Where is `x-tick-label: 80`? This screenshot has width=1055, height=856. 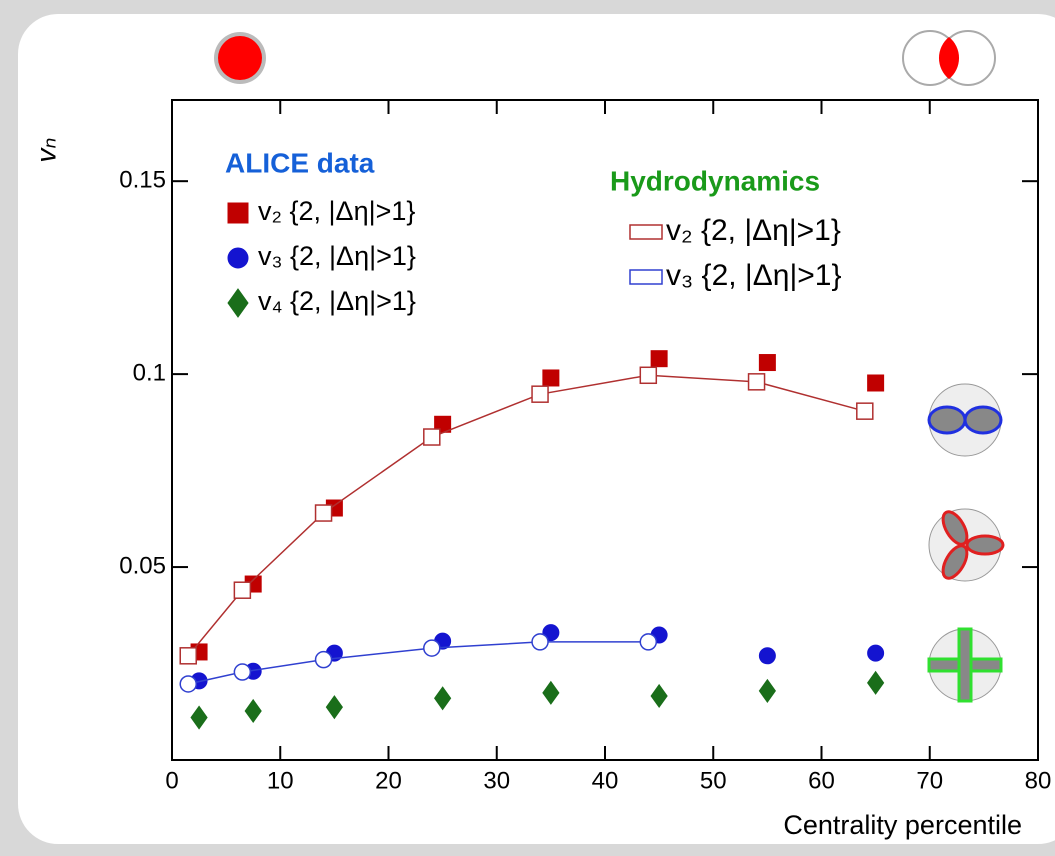 x-tick-label: 80 is located at coordinates (1038, 780).